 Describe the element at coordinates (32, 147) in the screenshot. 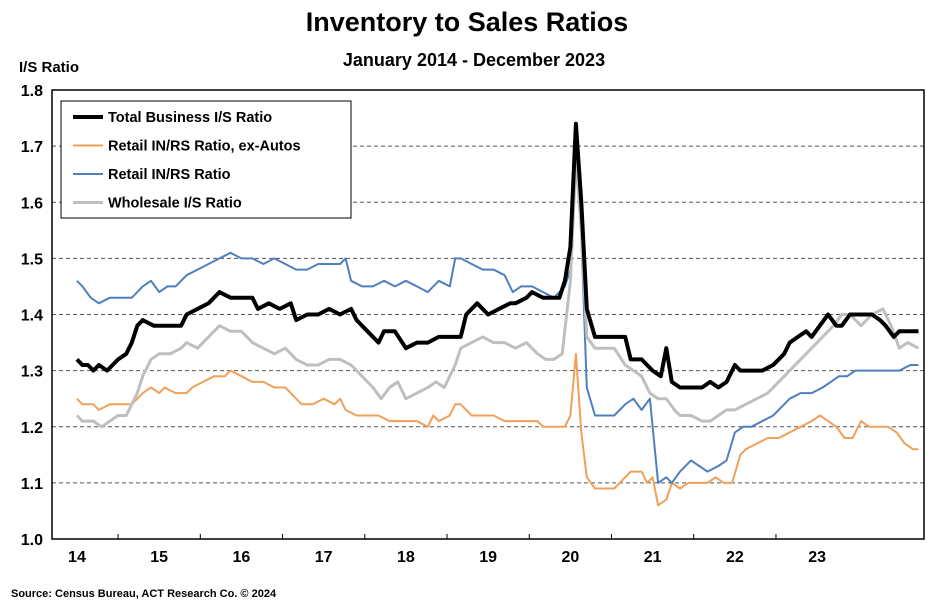

I see `y-tick-label: 1.7` at that location.